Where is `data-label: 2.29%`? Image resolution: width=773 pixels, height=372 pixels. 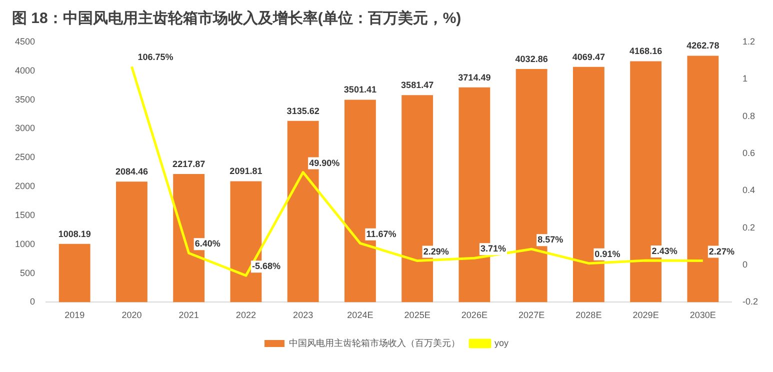
data-label: 2.29% is located at coordinates (436, 251).